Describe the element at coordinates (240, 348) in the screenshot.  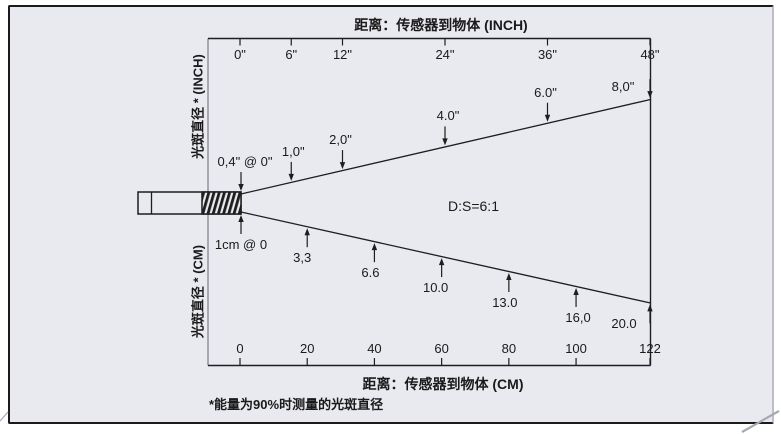
I see `bottom-axis-tick-label: 0` at that location.